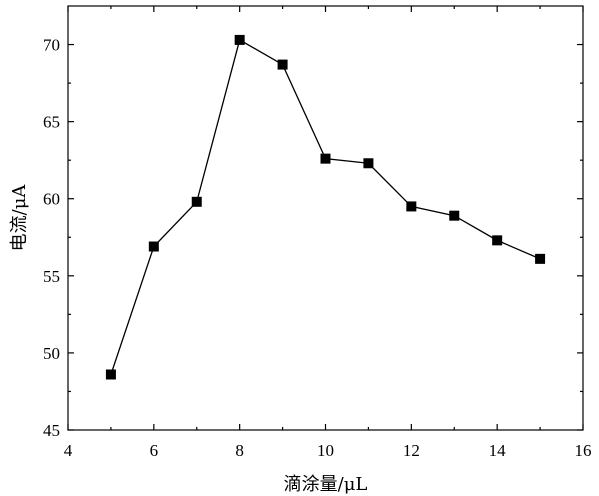  I want to click on x-tick-label: 14, so click(498, 450).